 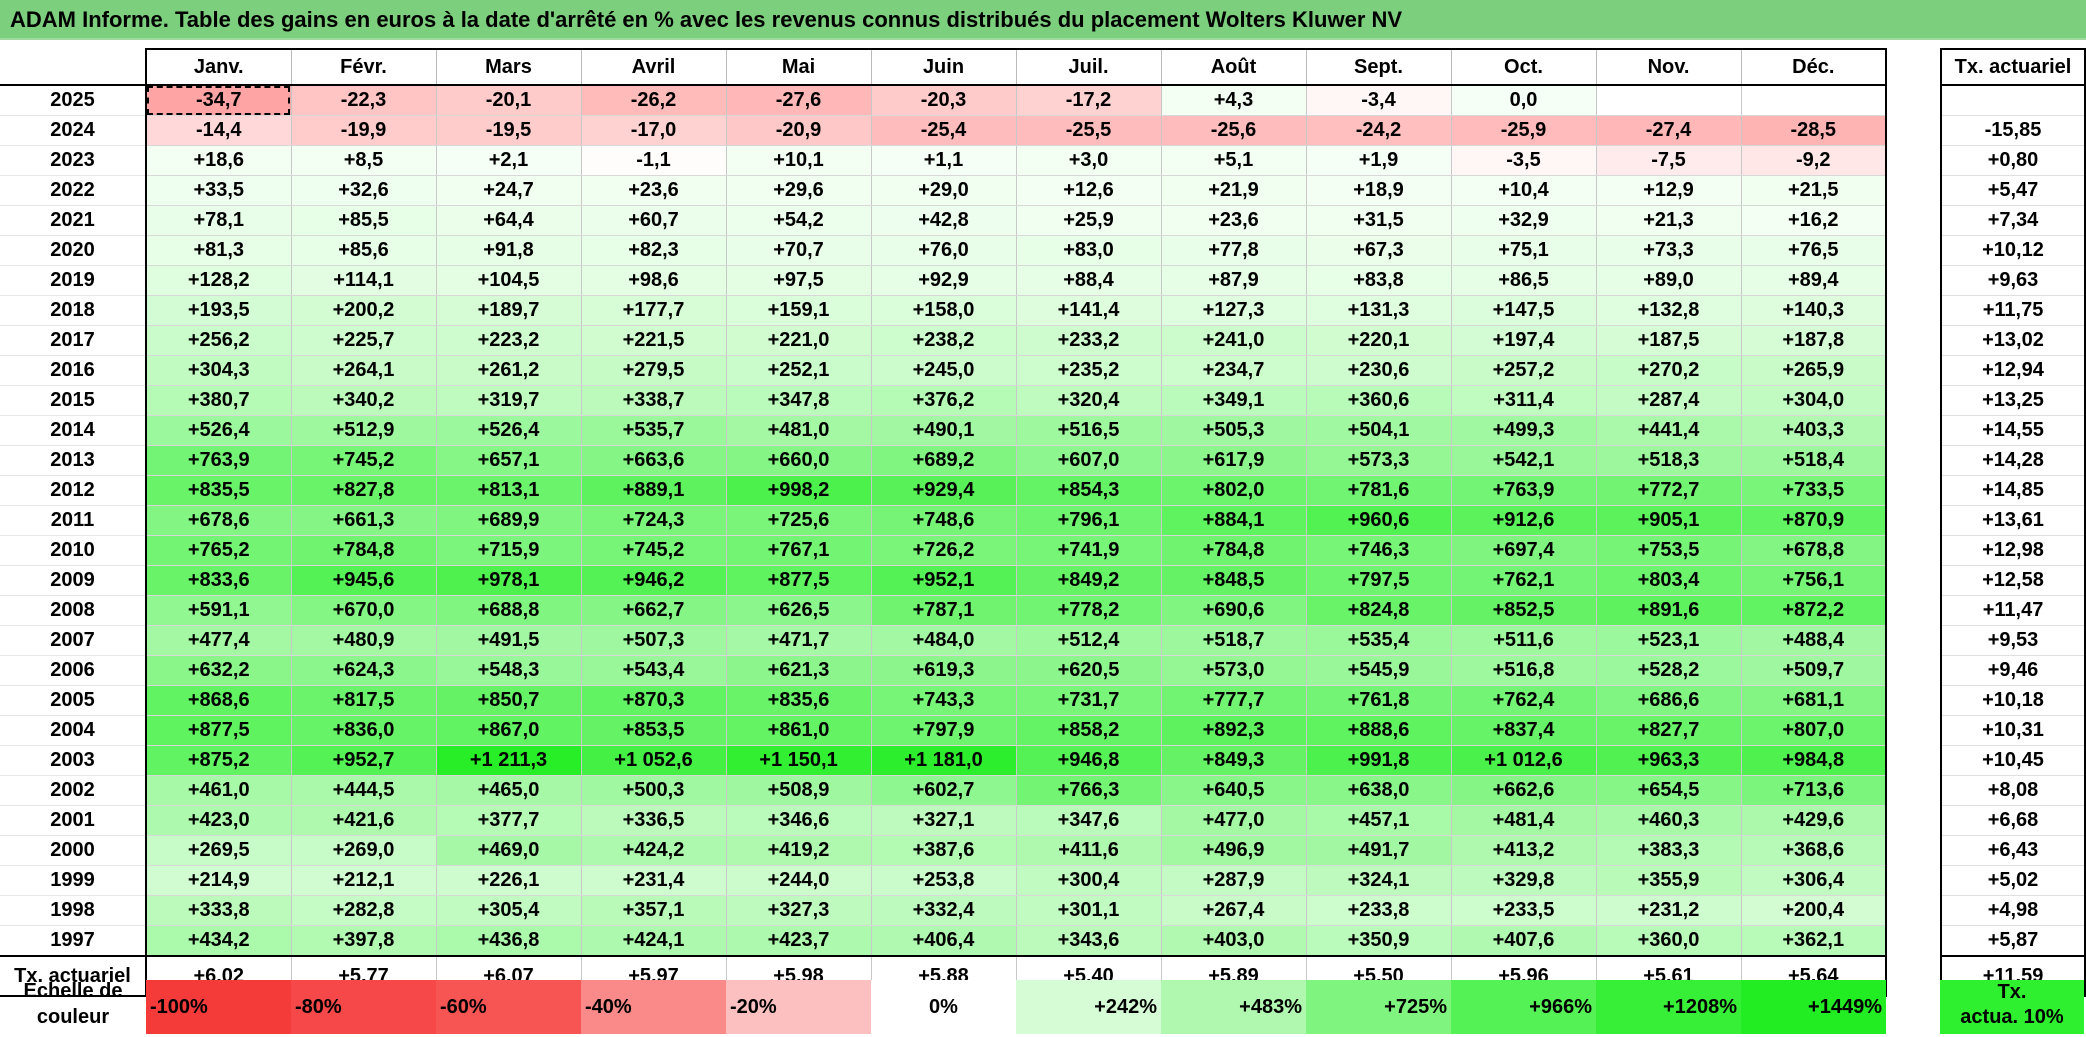 I want to click on value-cell: +500,3, so click(x=653, y=790).